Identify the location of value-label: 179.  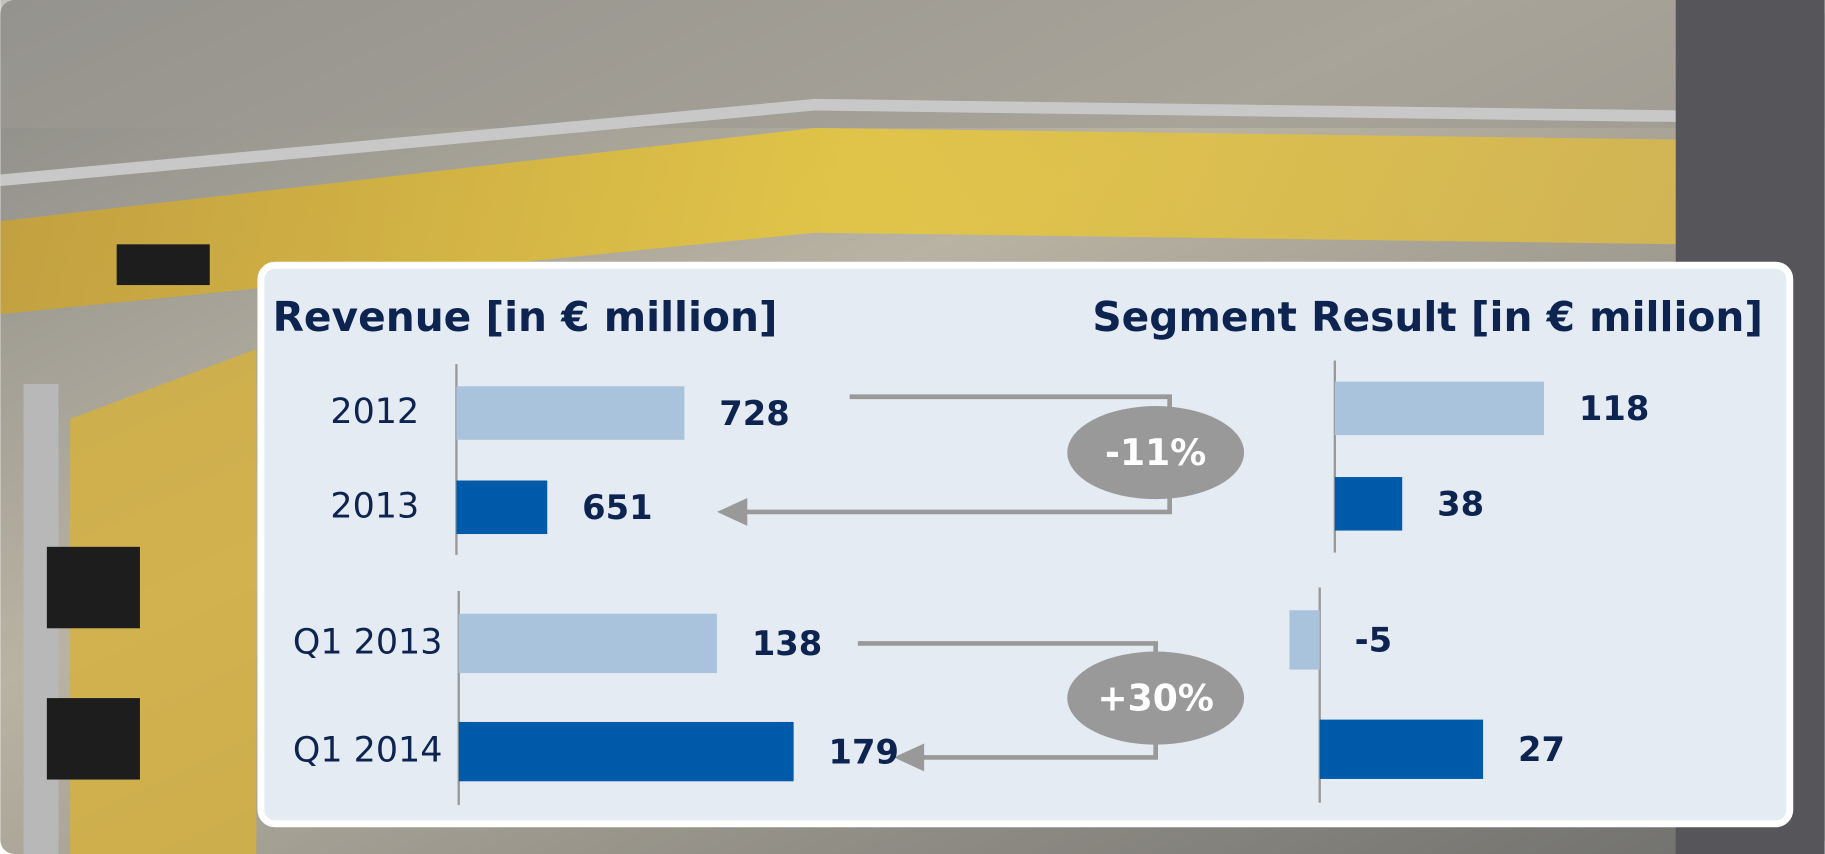
(864, 751).